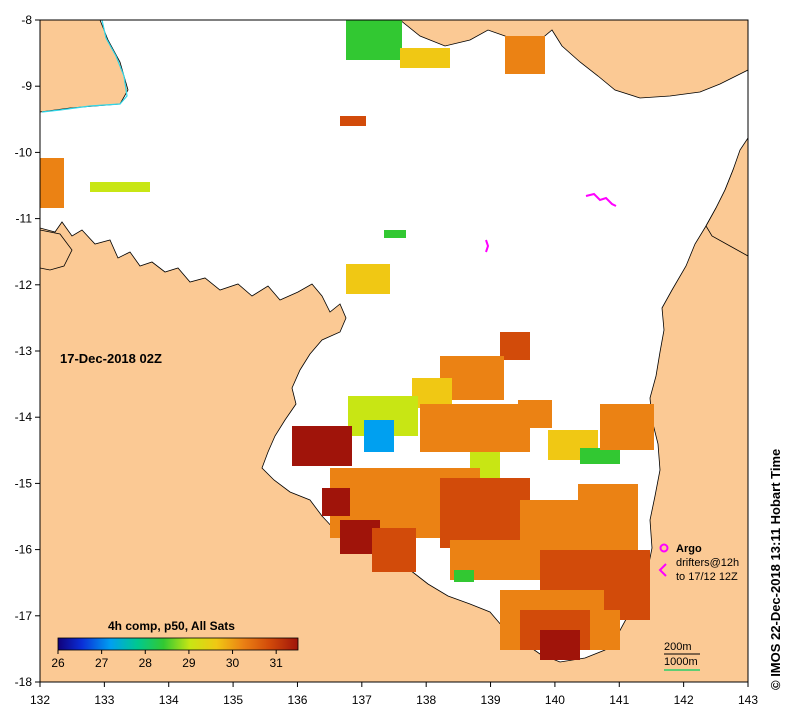 The height and width of the screenshot is (716, 791). I want to click on y-tick-label: -14, so click(24, 417).